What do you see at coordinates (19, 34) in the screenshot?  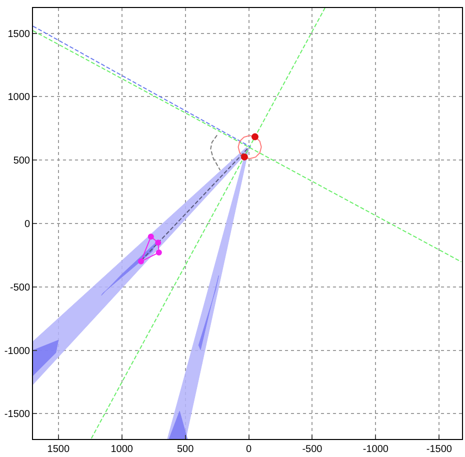 I see `y-tick-label: 1500` at bounding box center [19, 34].